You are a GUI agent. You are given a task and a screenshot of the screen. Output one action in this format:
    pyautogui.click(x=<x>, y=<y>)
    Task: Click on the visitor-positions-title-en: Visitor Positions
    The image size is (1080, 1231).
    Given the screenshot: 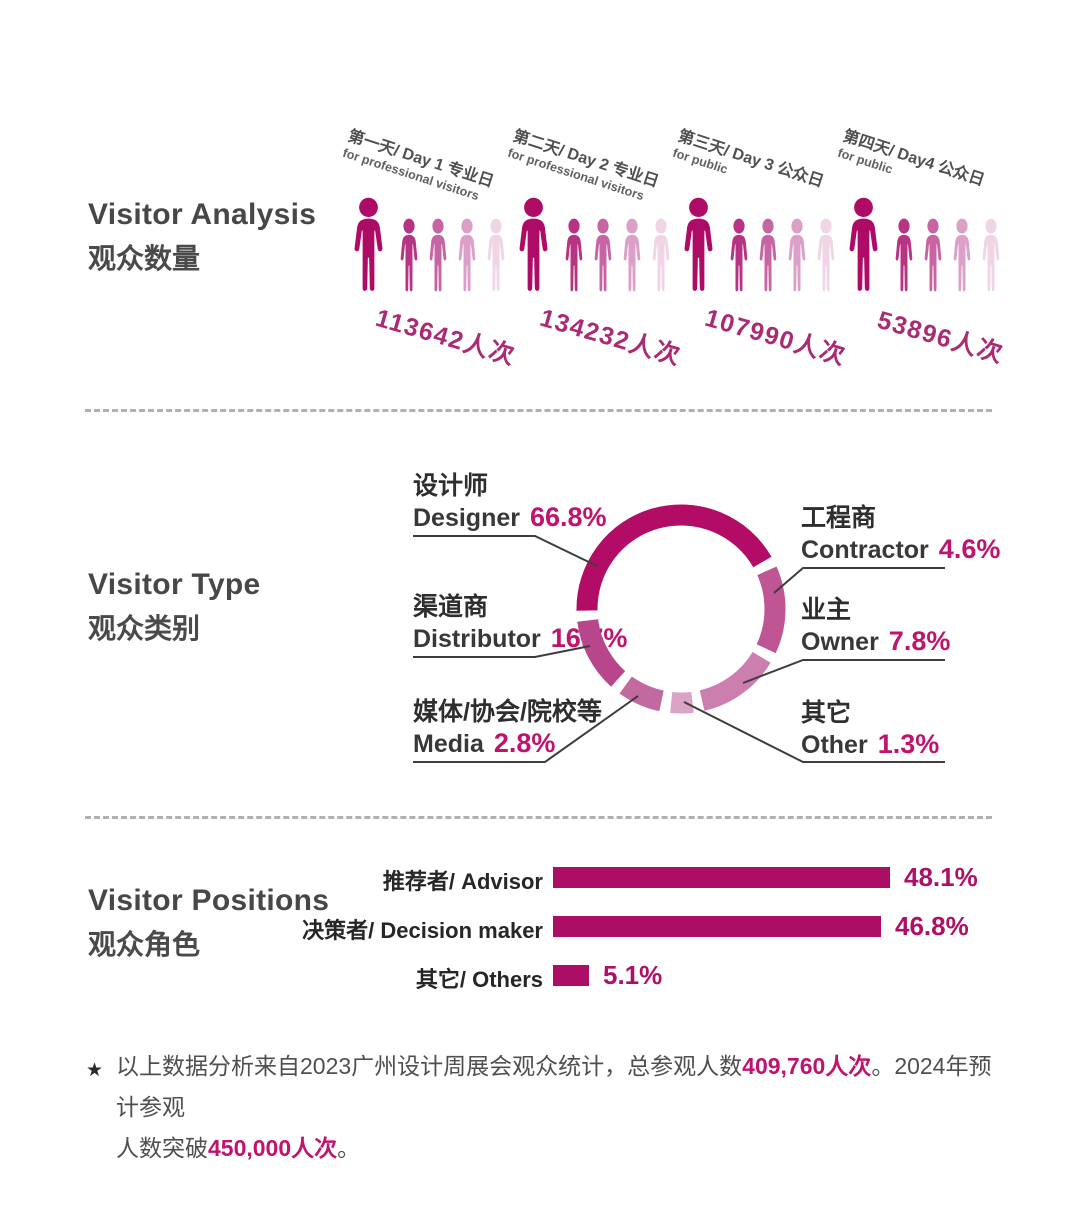 What is the action you would take?
    pyautogui.click(x=209, y=900)
    